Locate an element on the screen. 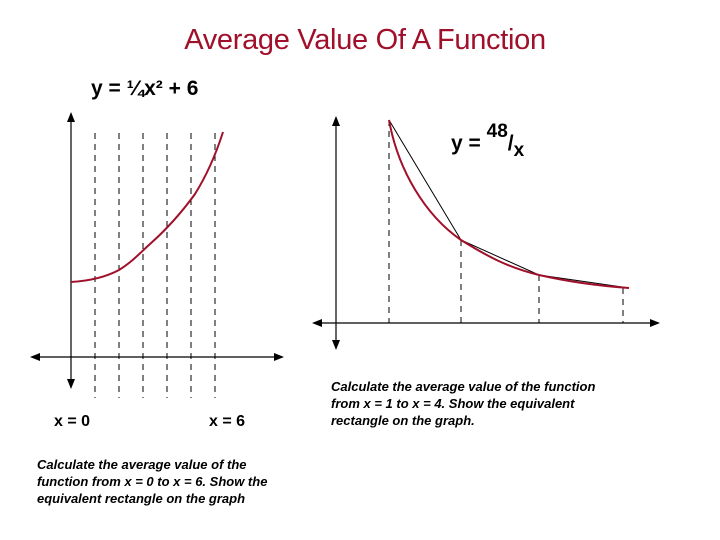 Image resolution: width=720 pixels, height=540 pixels. right-y-axis-arrow-up is located at coordinates (336, 121).